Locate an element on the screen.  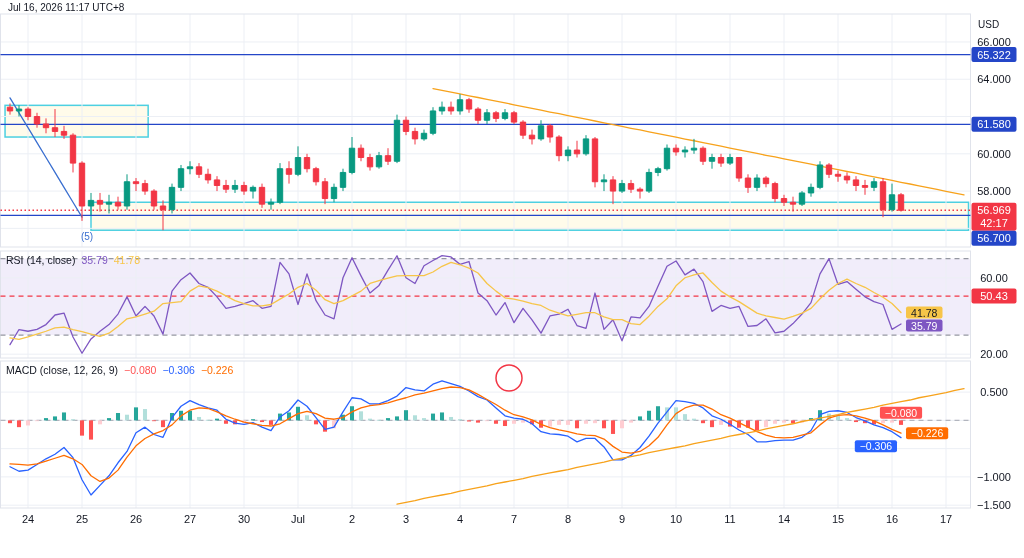
x-tick-label: 30 is located at coordinates (244, 519).